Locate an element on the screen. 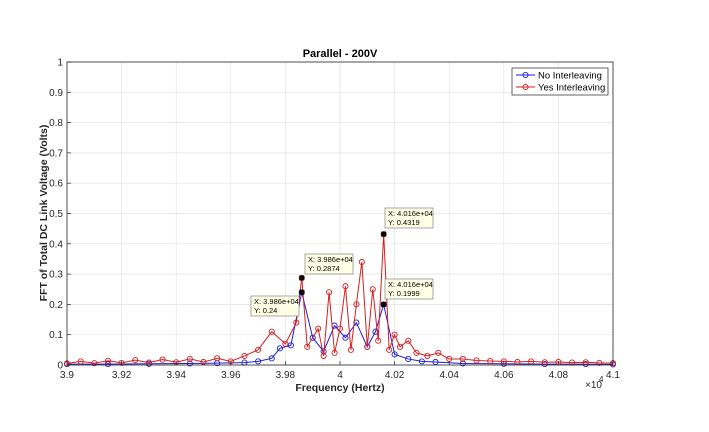  data-tip: X: 3.986e+04Y: 0.24 is located at coordinates (277, 303).